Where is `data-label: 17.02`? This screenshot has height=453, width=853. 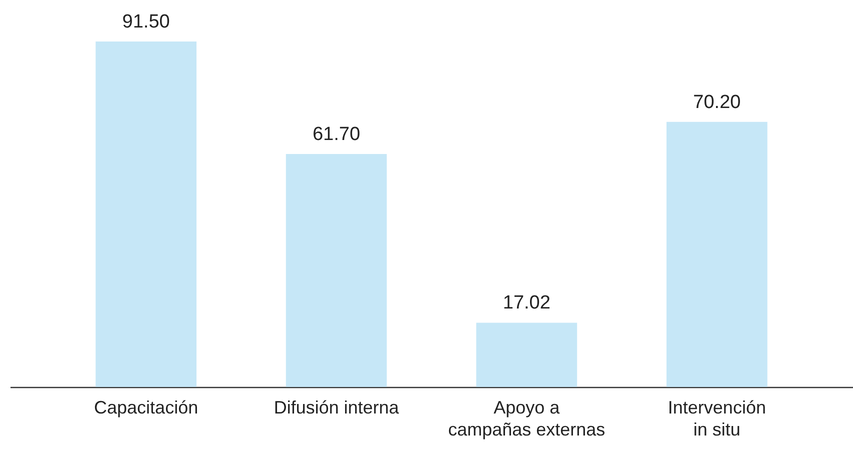
data-label: 17.02 is located at coordinates (526, 303).